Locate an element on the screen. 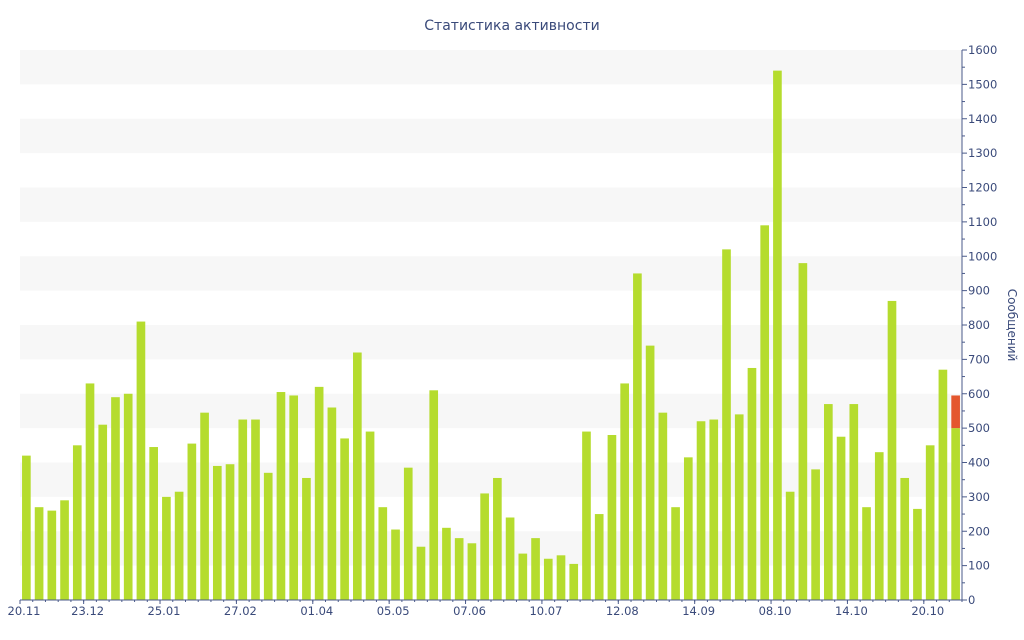 The image size is (1024, 640). y-tick-label: 500 is located at coordinates (979, 428).